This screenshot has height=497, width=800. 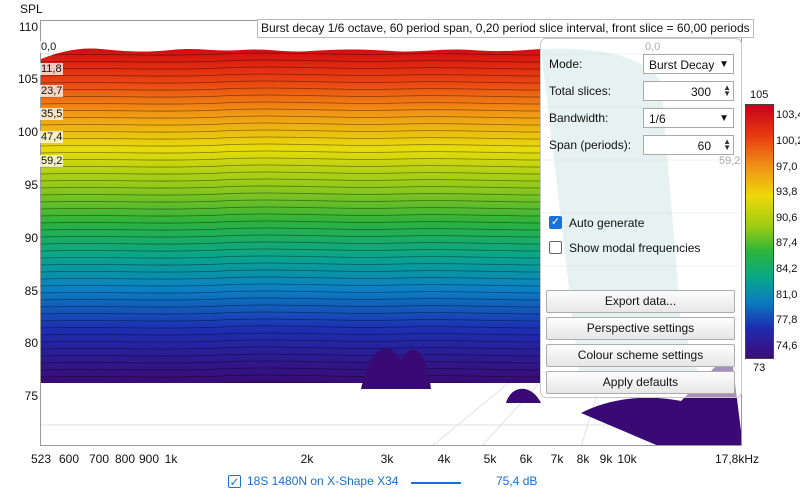 What do you see at coordinates (69, 459) in the screenshot?
I see `x-tick: 600` at bounding box center [69, 459].